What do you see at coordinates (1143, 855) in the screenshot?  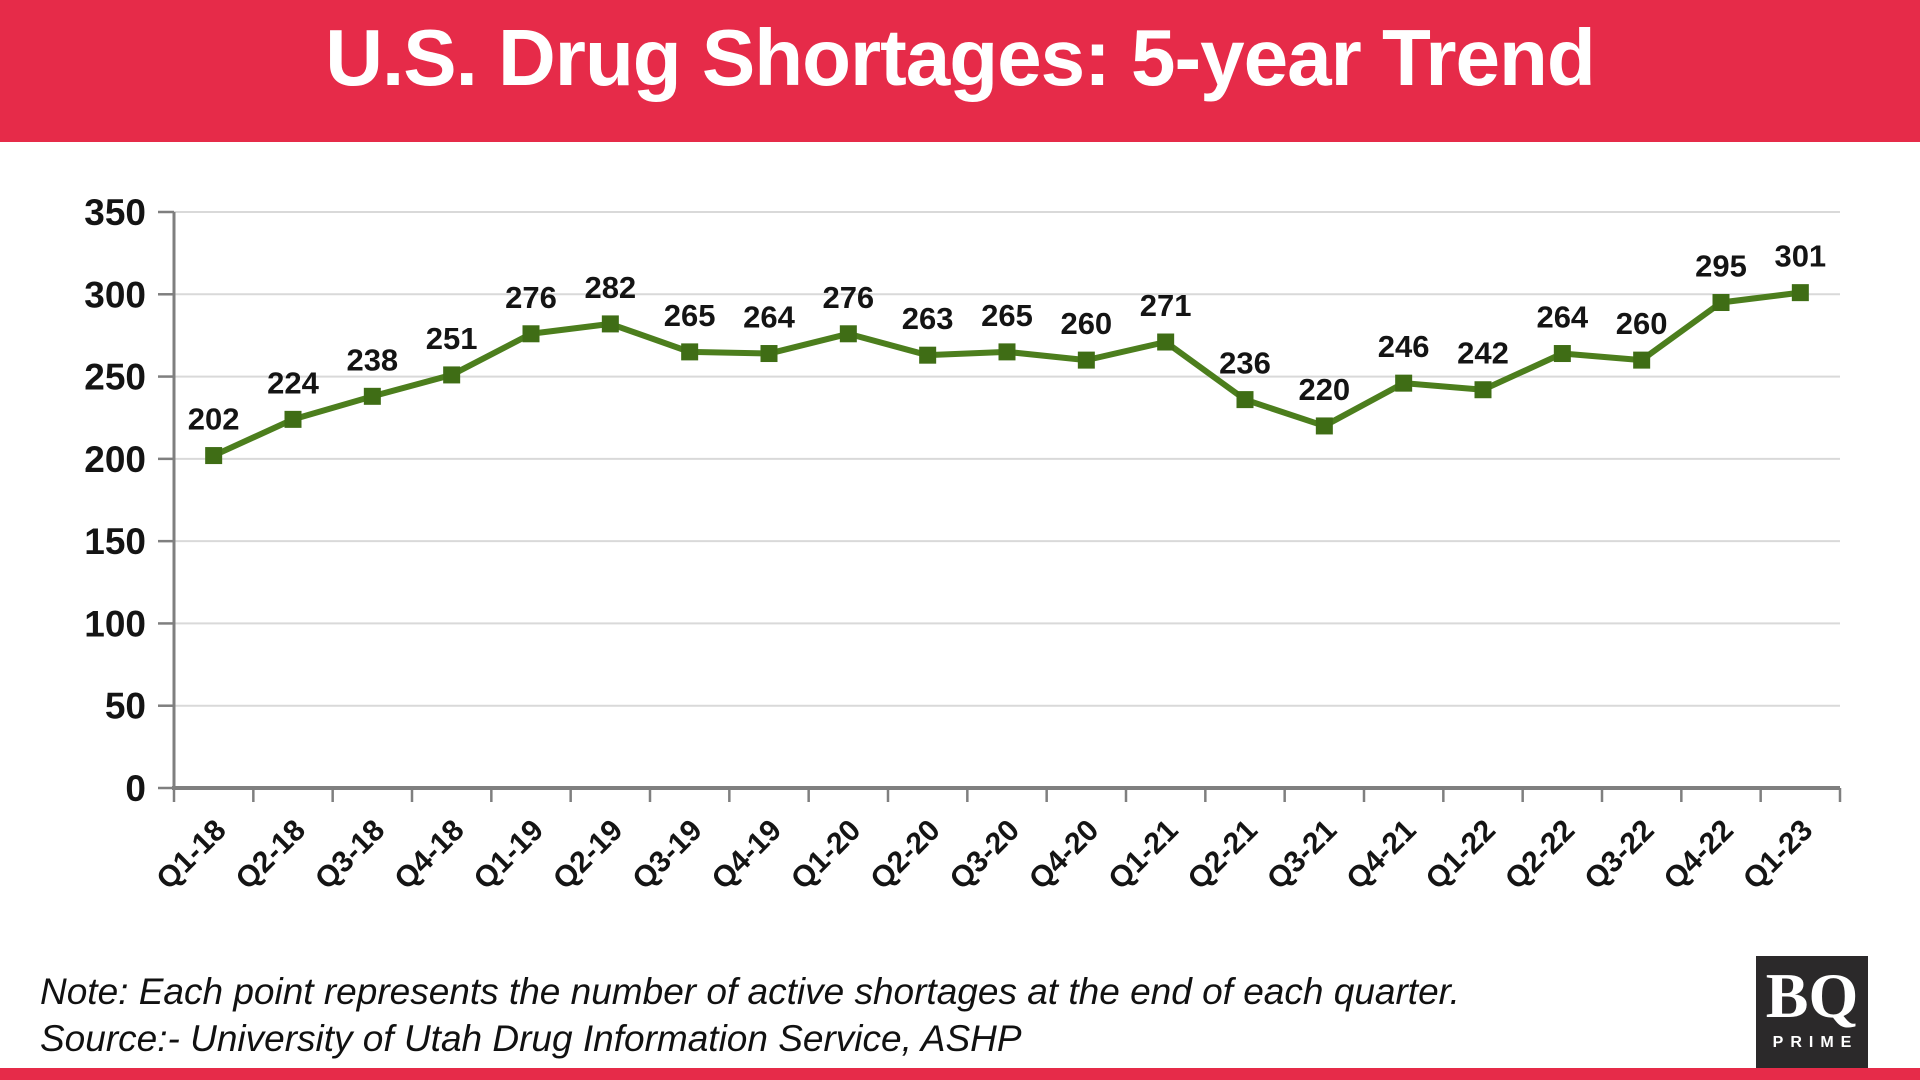 I see `x-tick-label: Q1-21` at bounding box center [1143, 855].